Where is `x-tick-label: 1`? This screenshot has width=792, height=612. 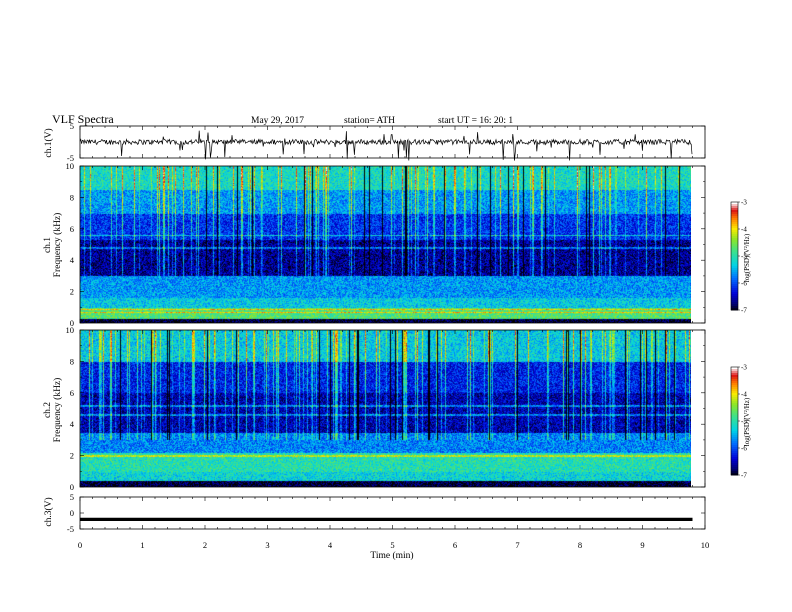 x-tick-label: 1 is located at coordinates (142, 545).